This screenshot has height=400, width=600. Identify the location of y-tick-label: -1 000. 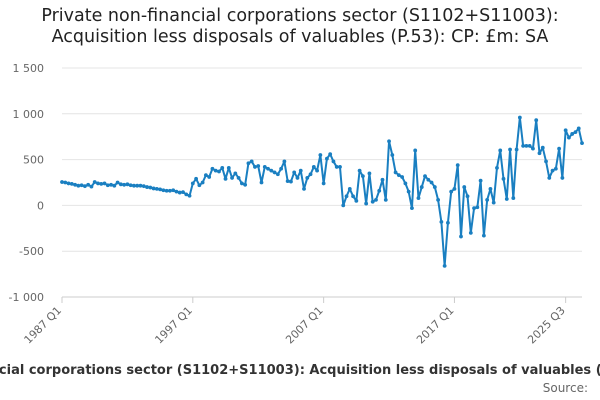
(26, 297).